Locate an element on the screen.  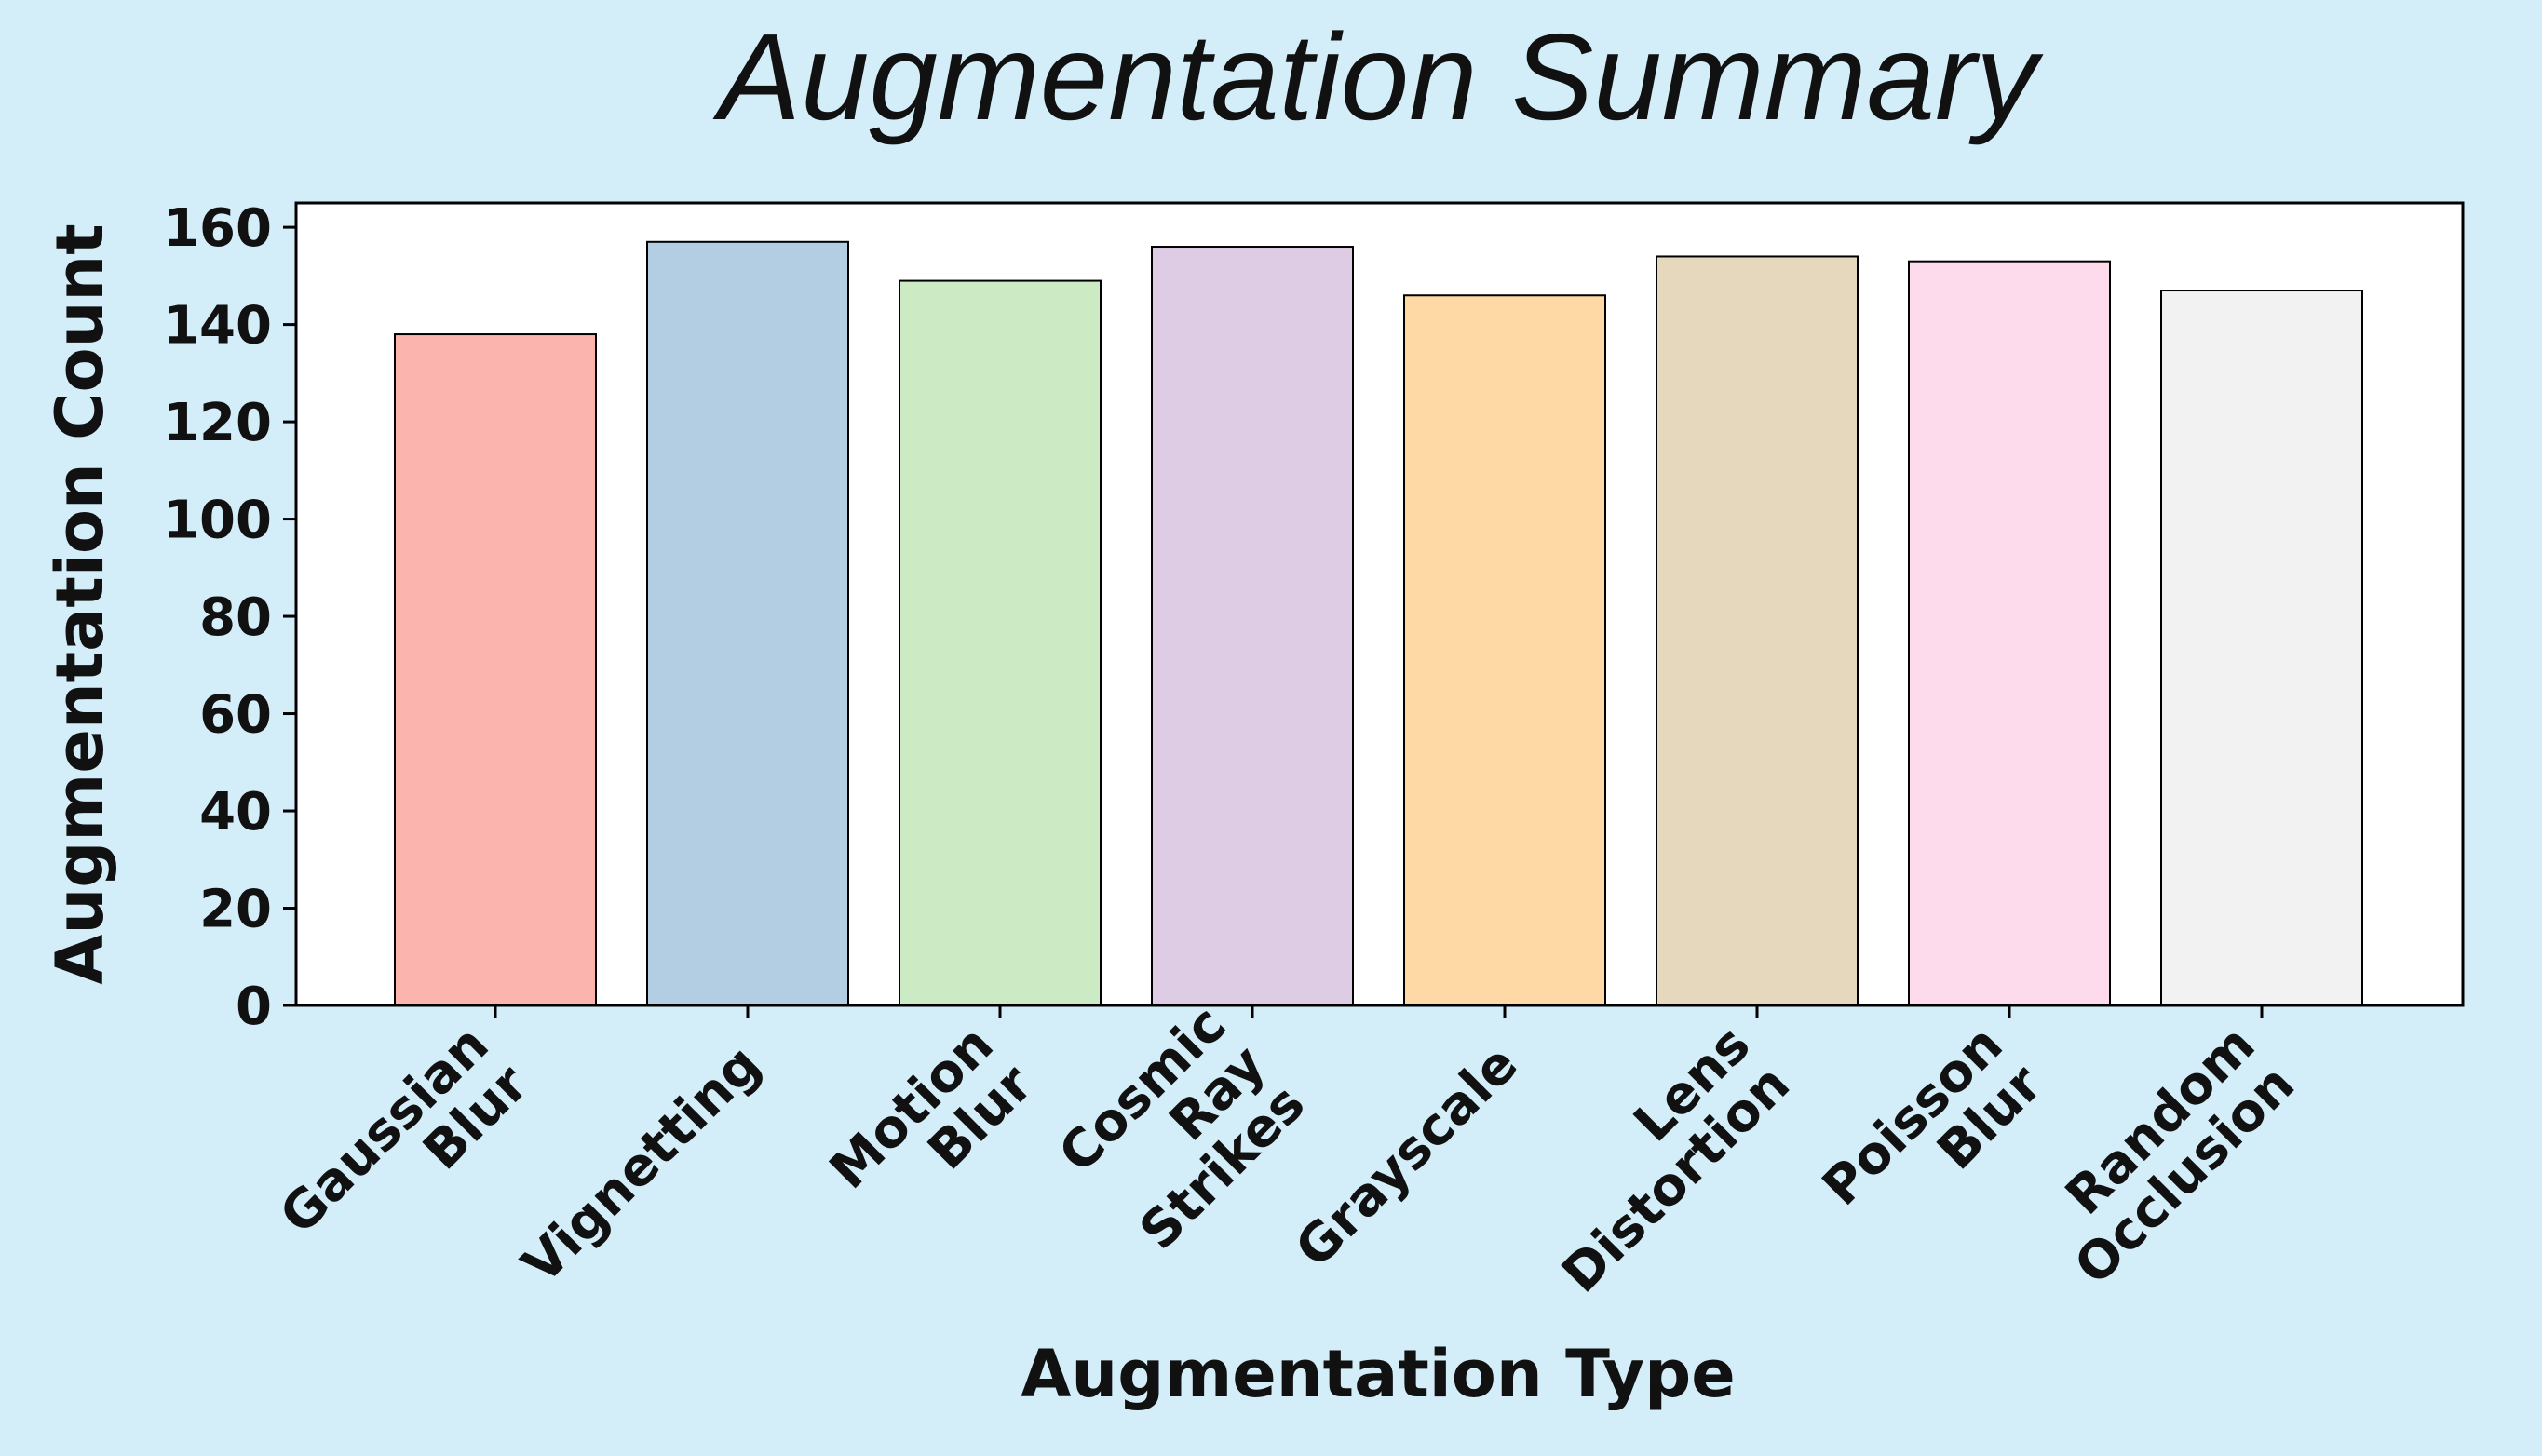
y-tick-label: 0 is located at coordinates (254, 1007).